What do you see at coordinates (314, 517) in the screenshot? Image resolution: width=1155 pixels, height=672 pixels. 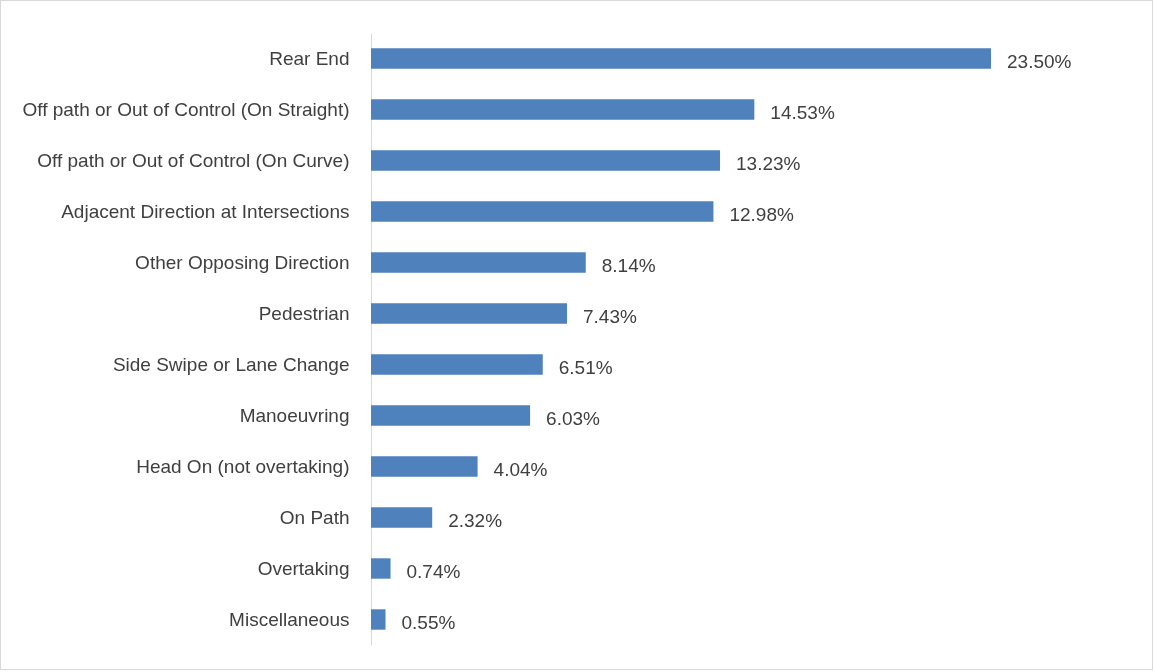 I see `y-tick-label: On Path` at bounding box center [314, 517].